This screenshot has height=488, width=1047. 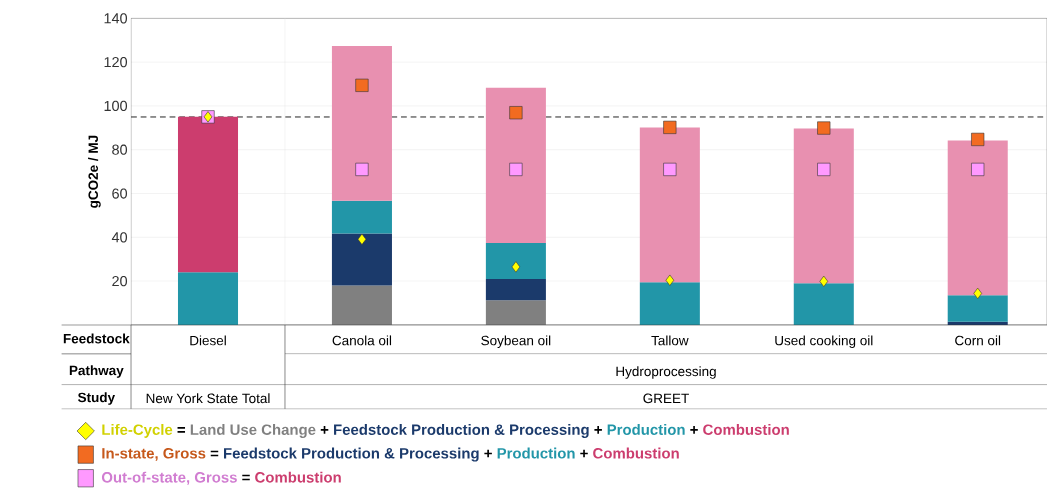 I want to click on x-tick-label: Soybean oil, so click(x=516, y=342).